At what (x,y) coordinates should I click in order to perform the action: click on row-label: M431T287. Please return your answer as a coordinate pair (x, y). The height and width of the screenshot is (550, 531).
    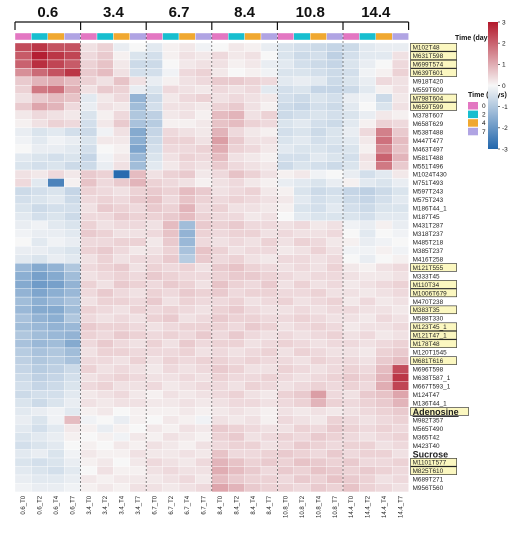
    Looking at the image, I should click on (428, 226).